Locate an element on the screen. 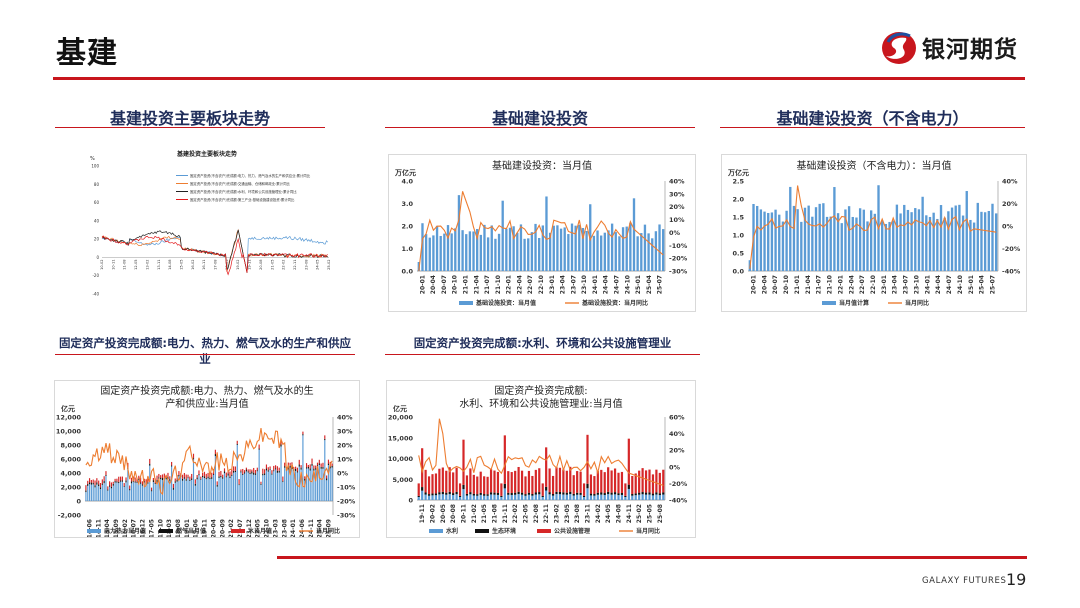 This screenshot has height=608, width=1080. legend-label: 生态环境 is located at coordinates (504, 531).